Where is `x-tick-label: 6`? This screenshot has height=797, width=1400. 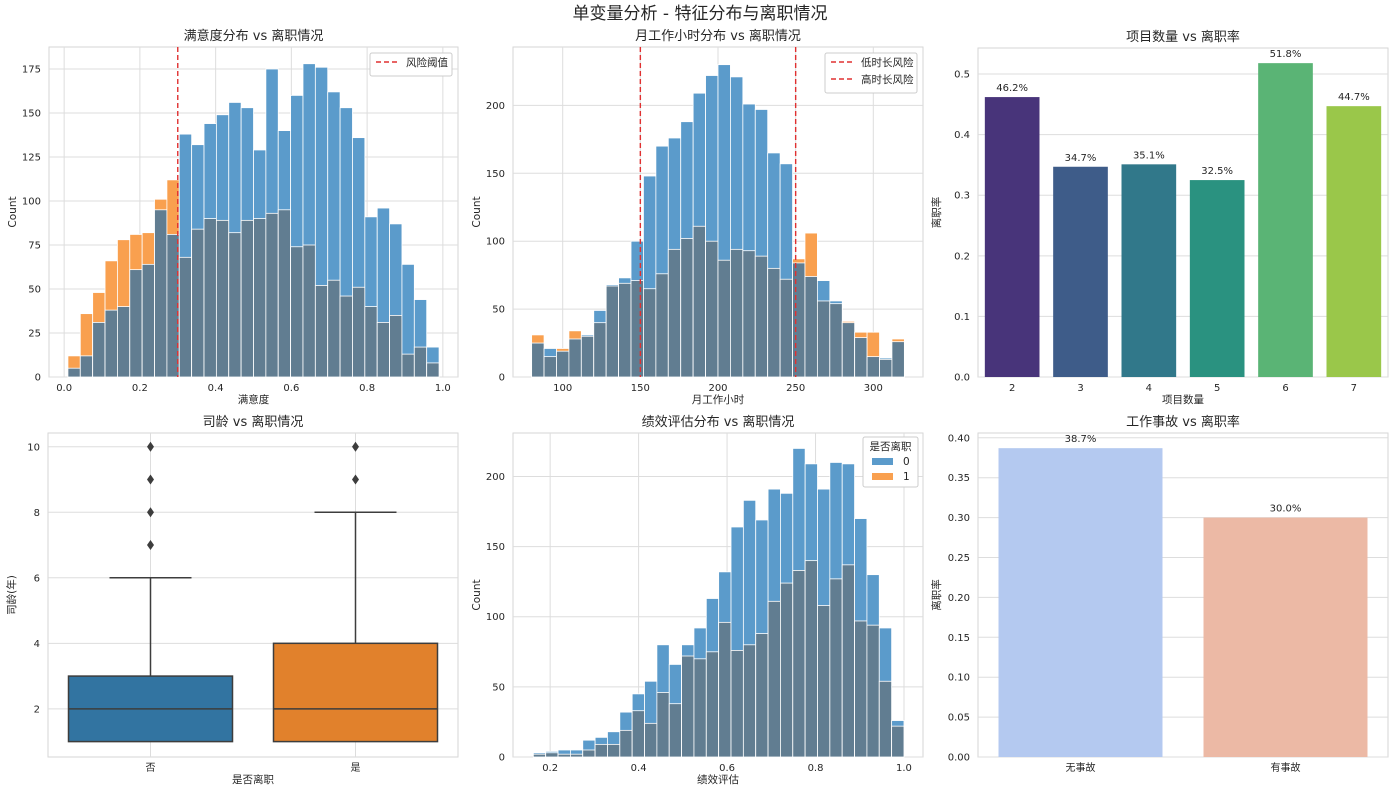 x-tick-label: 6 is located at coordinates (1285, 388).